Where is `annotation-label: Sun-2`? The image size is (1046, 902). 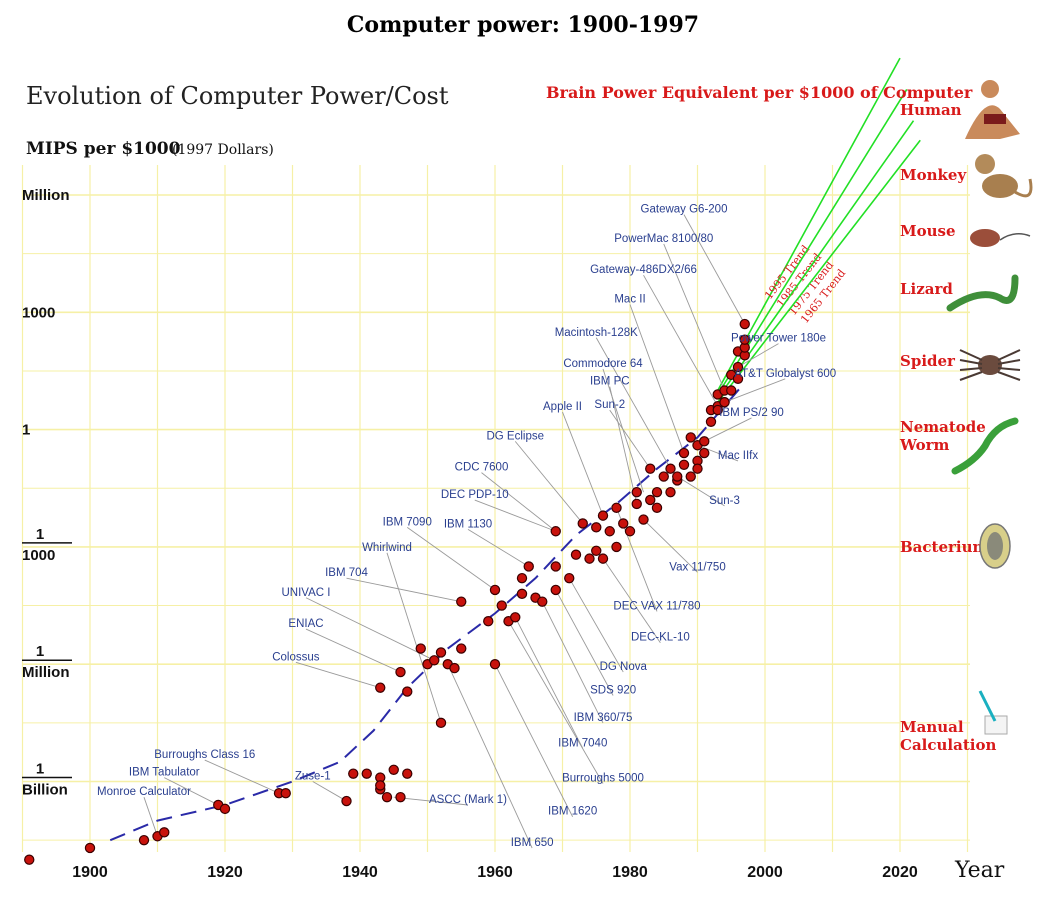
annotation-label: Sun-2 is located at coordinates (609, 405).